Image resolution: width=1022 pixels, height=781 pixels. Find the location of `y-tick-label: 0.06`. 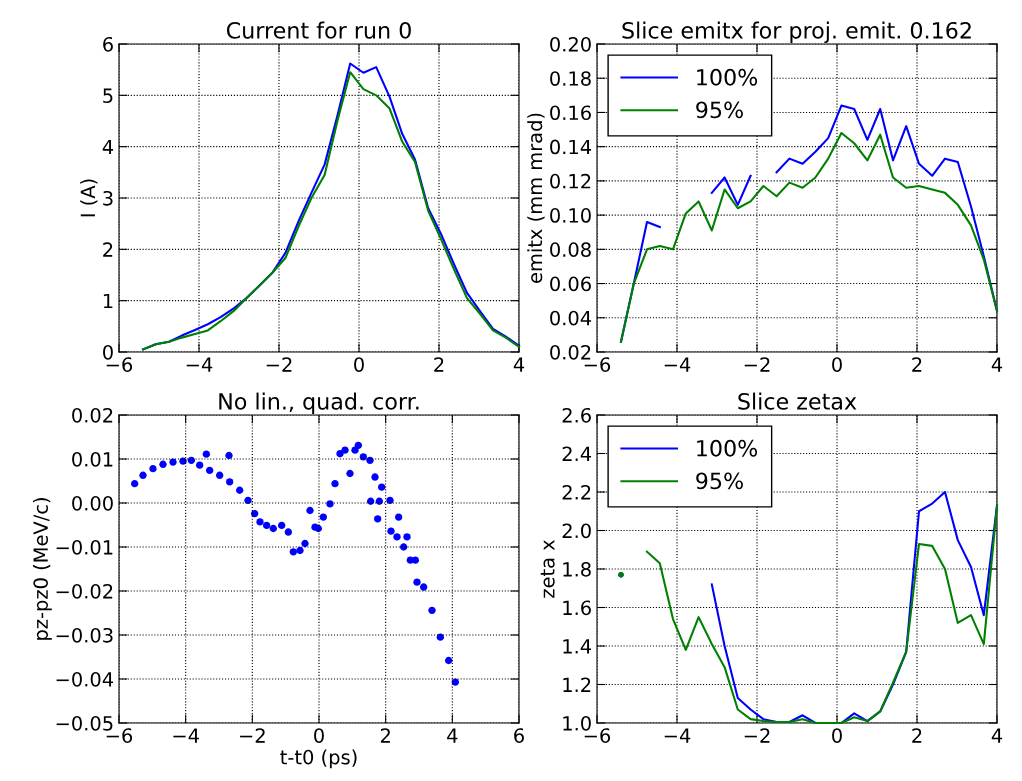

y-tick-label: 0.06 is located at coordinates (570, 284).